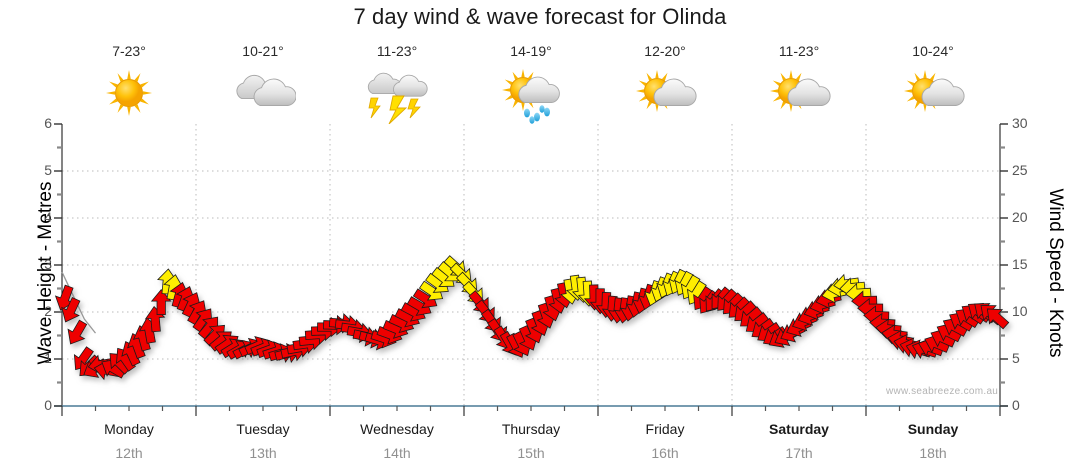  Describe the element at coordinates (799, 429) in the screenshot. I see `day-name-saturday: Saturday` at that location.